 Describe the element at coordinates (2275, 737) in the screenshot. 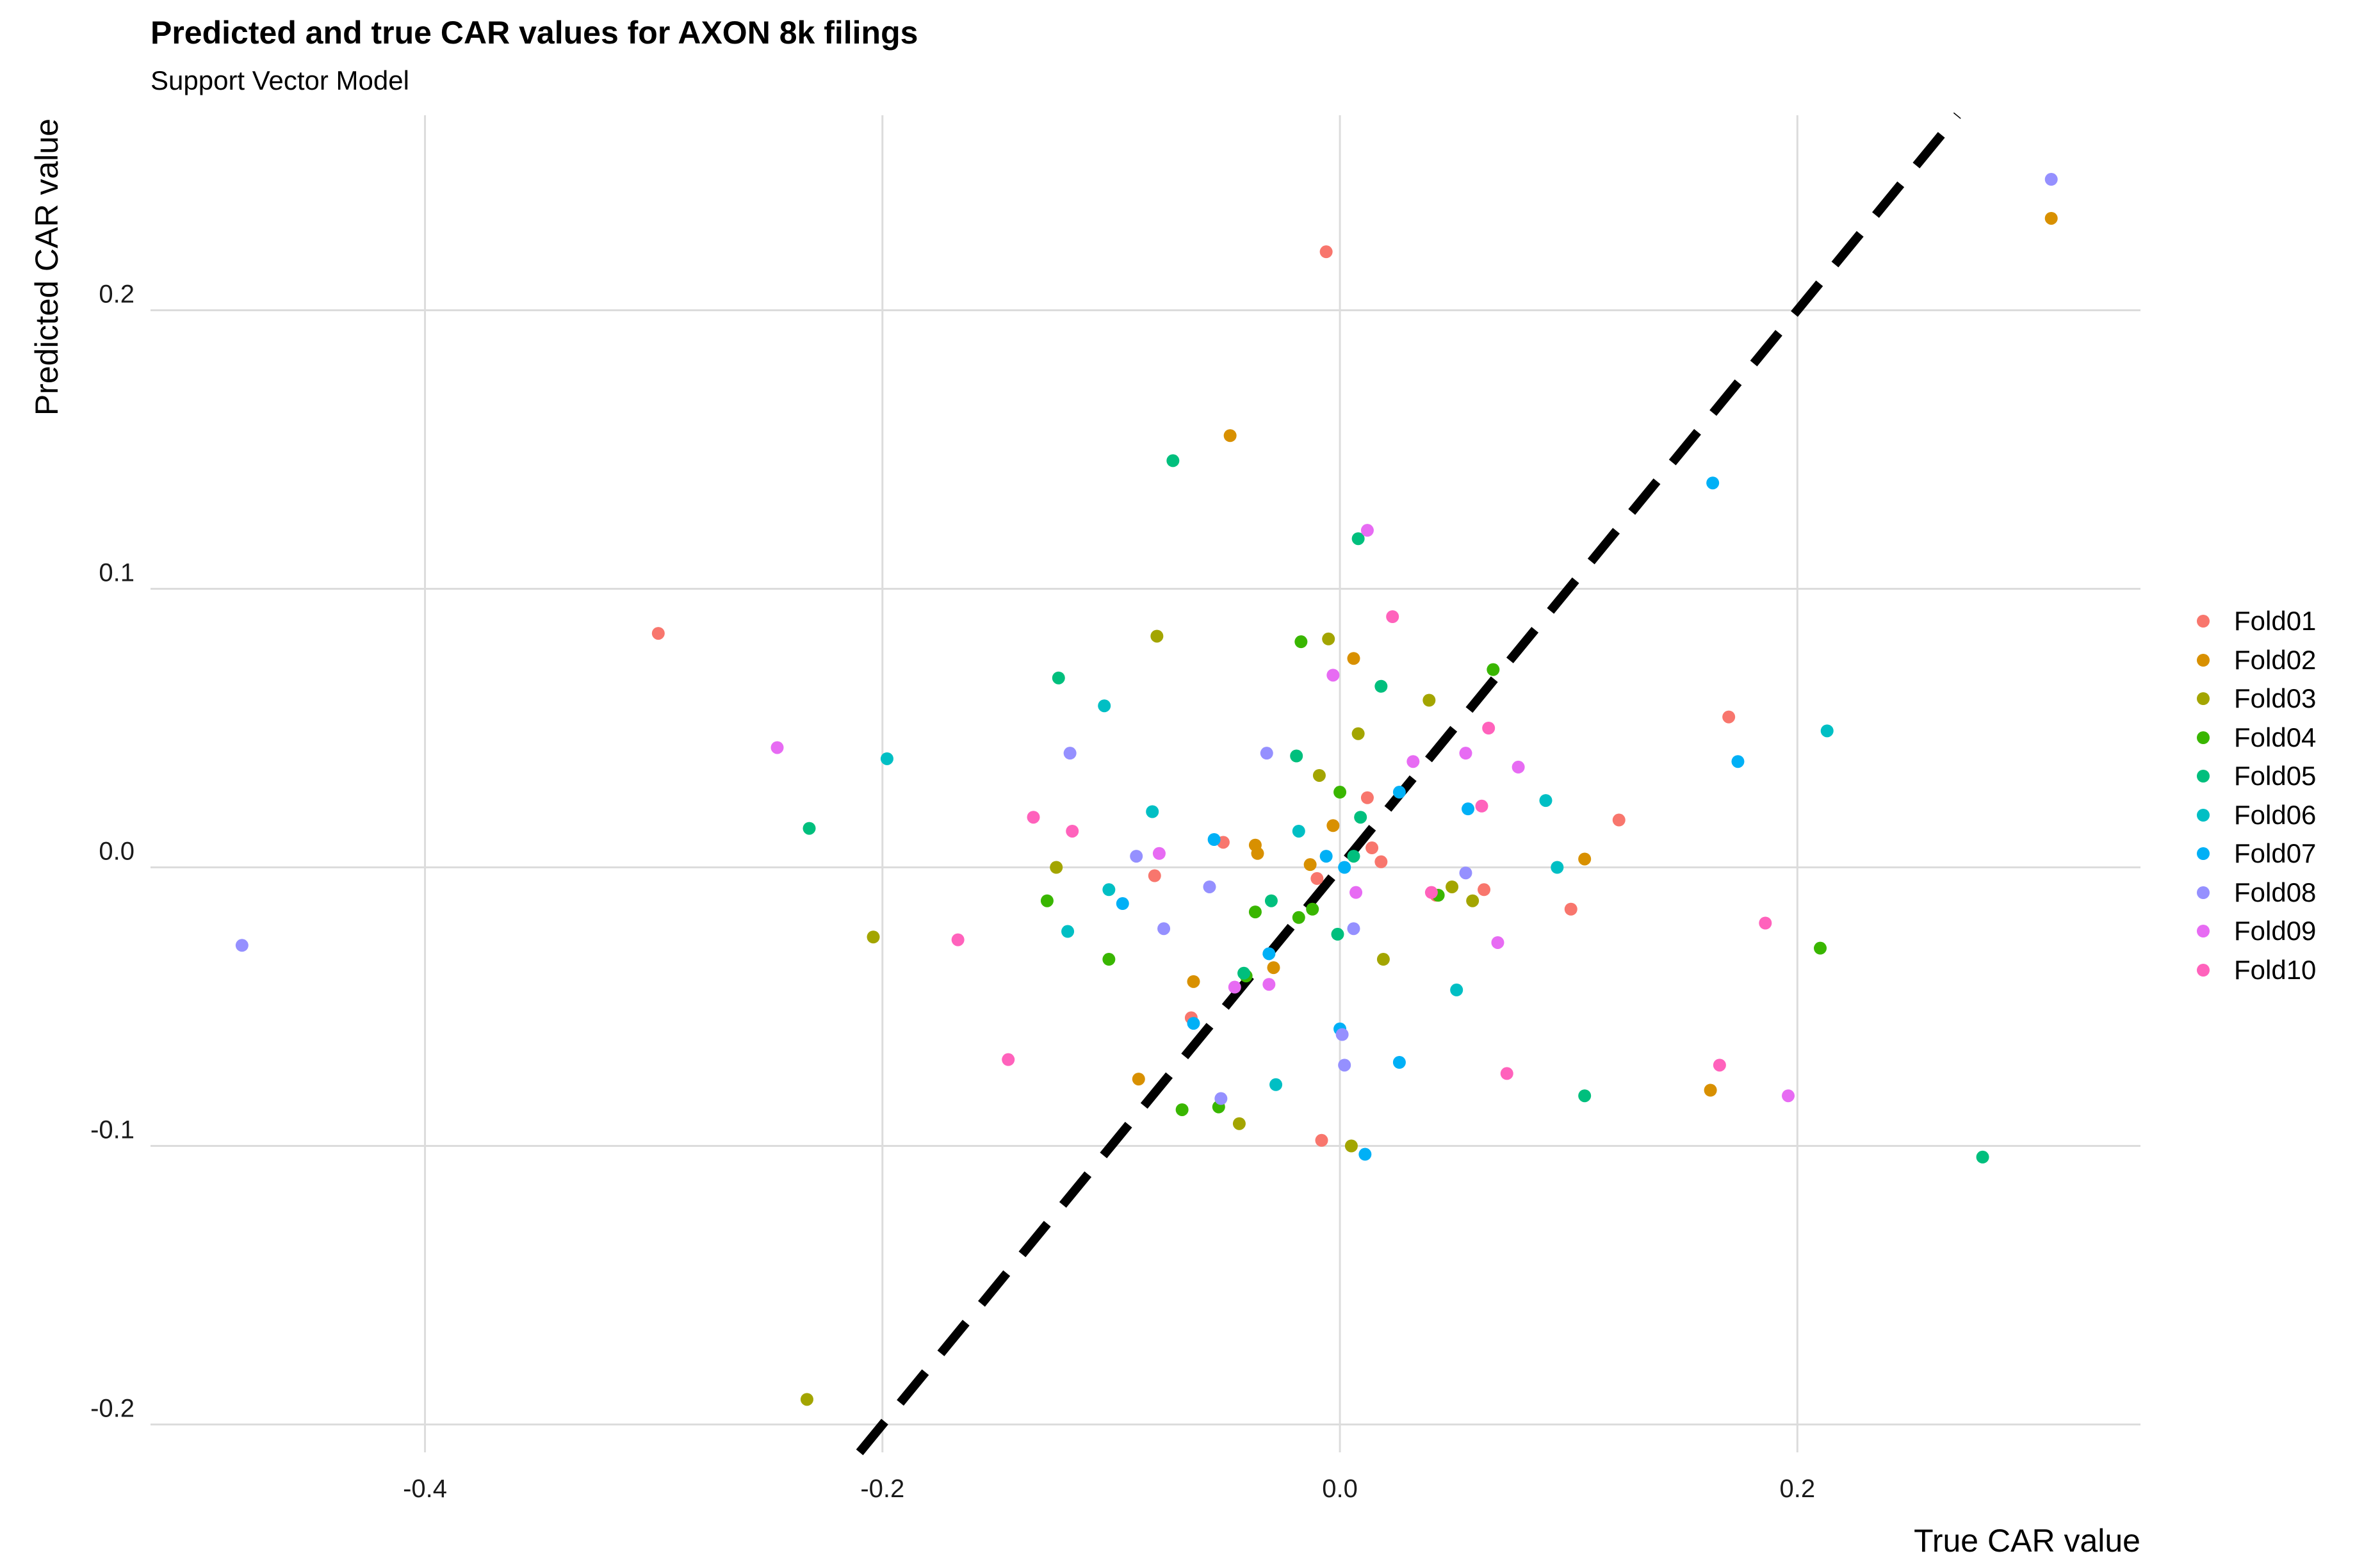

I see `legend-label: Fold04` at that location.